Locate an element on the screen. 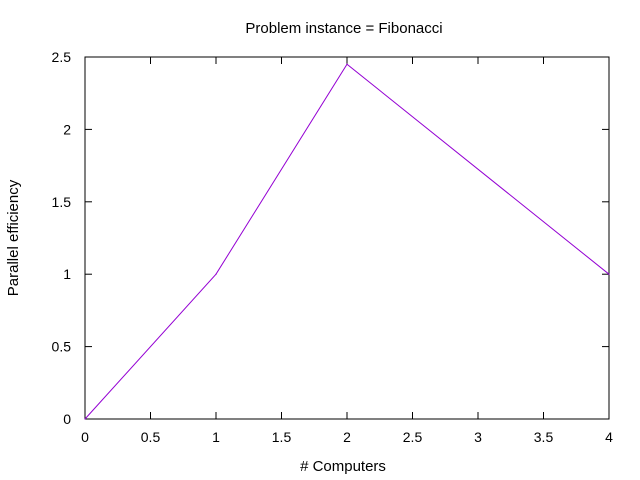 This screenshot has height=480, width=640. x-tick-label: 3 is located at coordinates (478, 437).